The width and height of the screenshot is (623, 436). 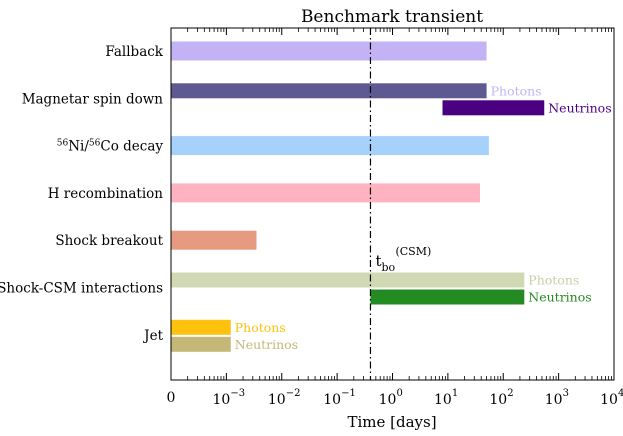 What do you see at coordinates (214, 240) in the screenshot?
I see `bar-shock-breakout-main` at bounding box center [214, 240].